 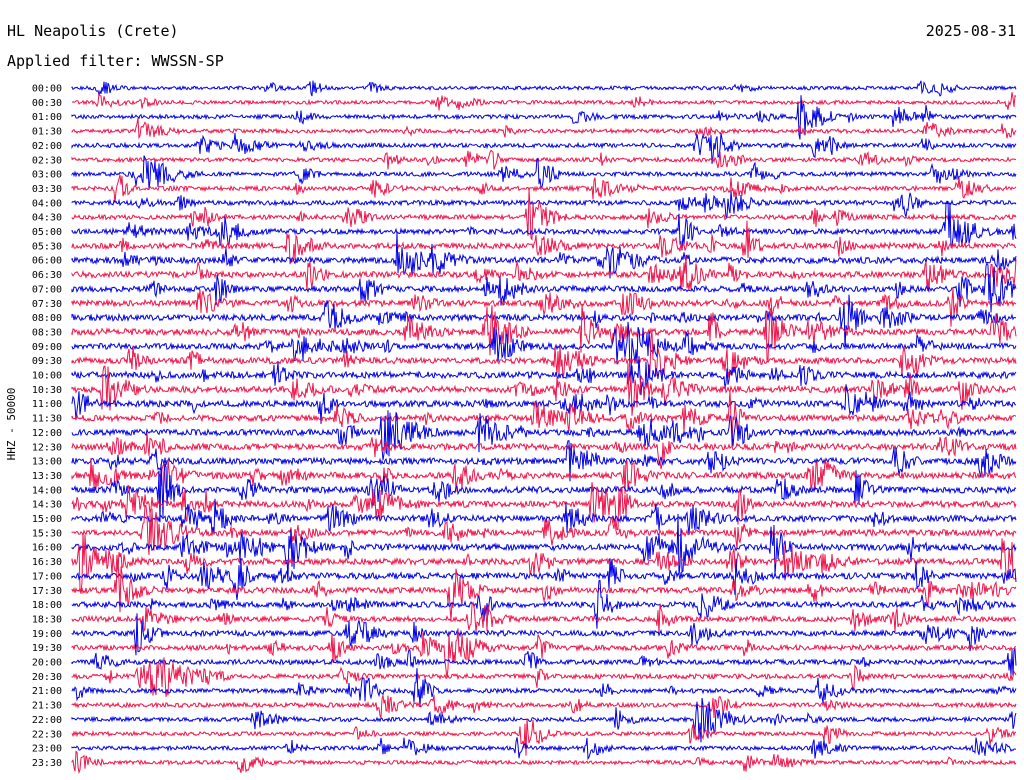 What do you see at coordinates (47, 275) in the screenshot?
I see `time-tick-label: 06:30` at bounding box center [47, 275].